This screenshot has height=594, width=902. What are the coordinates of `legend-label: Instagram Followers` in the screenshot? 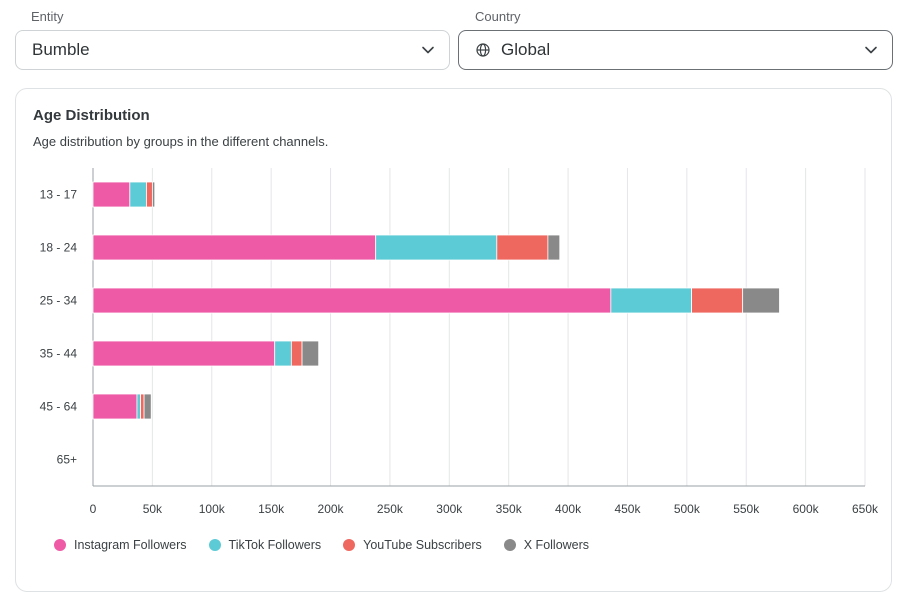 It's located at (130, 545).